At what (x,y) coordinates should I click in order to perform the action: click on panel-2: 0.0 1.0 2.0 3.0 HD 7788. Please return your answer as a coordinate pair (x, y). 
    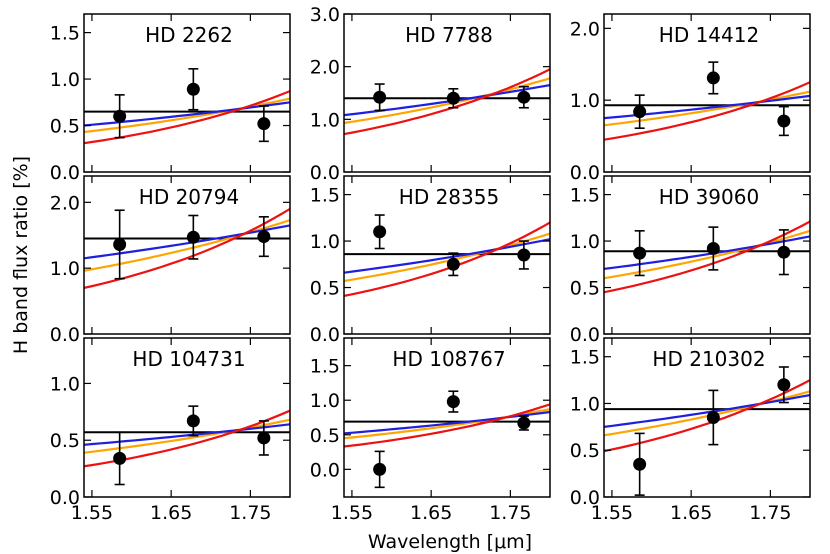
    Looking at the image, I should click on (430, 94).